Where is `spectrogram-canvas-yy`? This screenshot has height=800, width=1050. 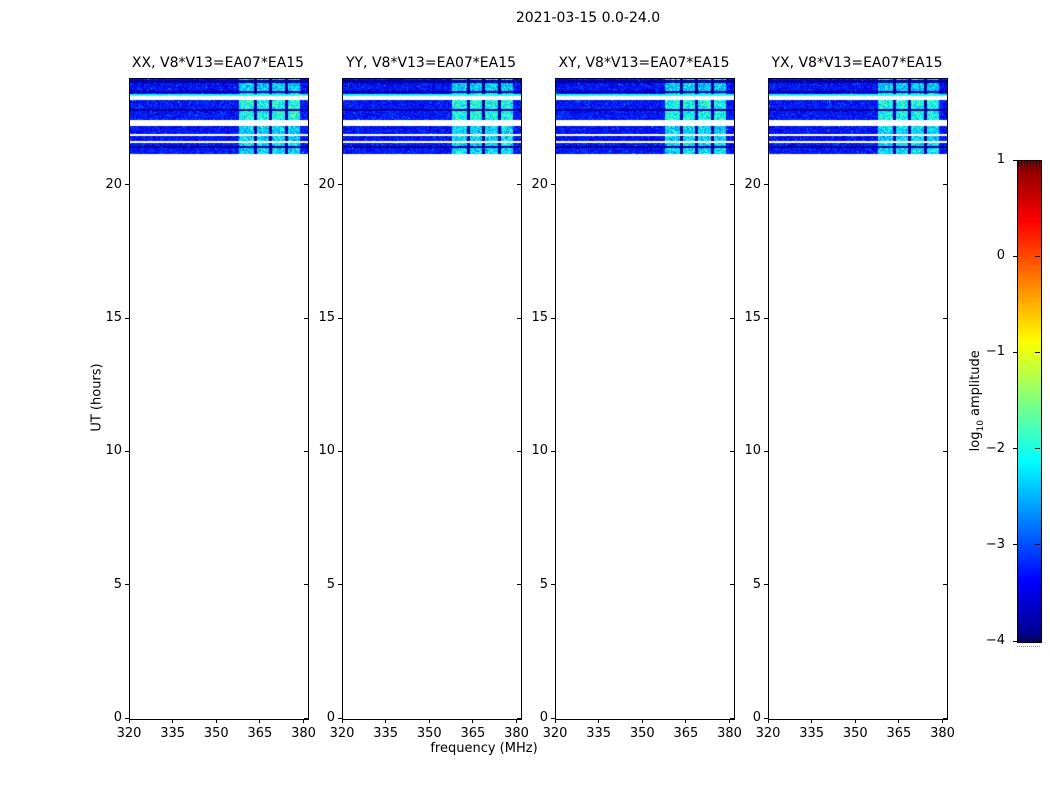 spectrogram-canvas-yy is located at coordinates (432, 118).